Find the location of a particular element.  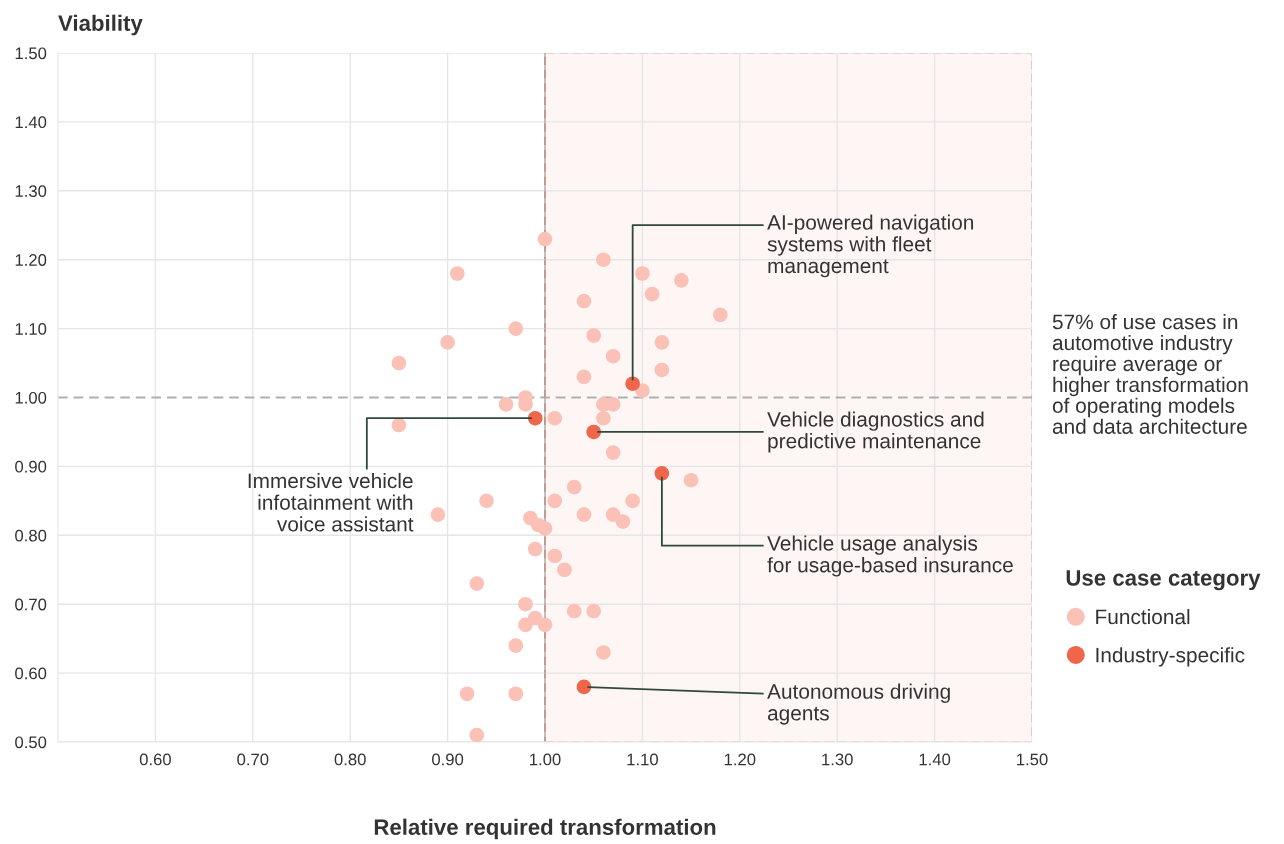

x-tick-label: 1.50 is located at coordinates (1032, 759).